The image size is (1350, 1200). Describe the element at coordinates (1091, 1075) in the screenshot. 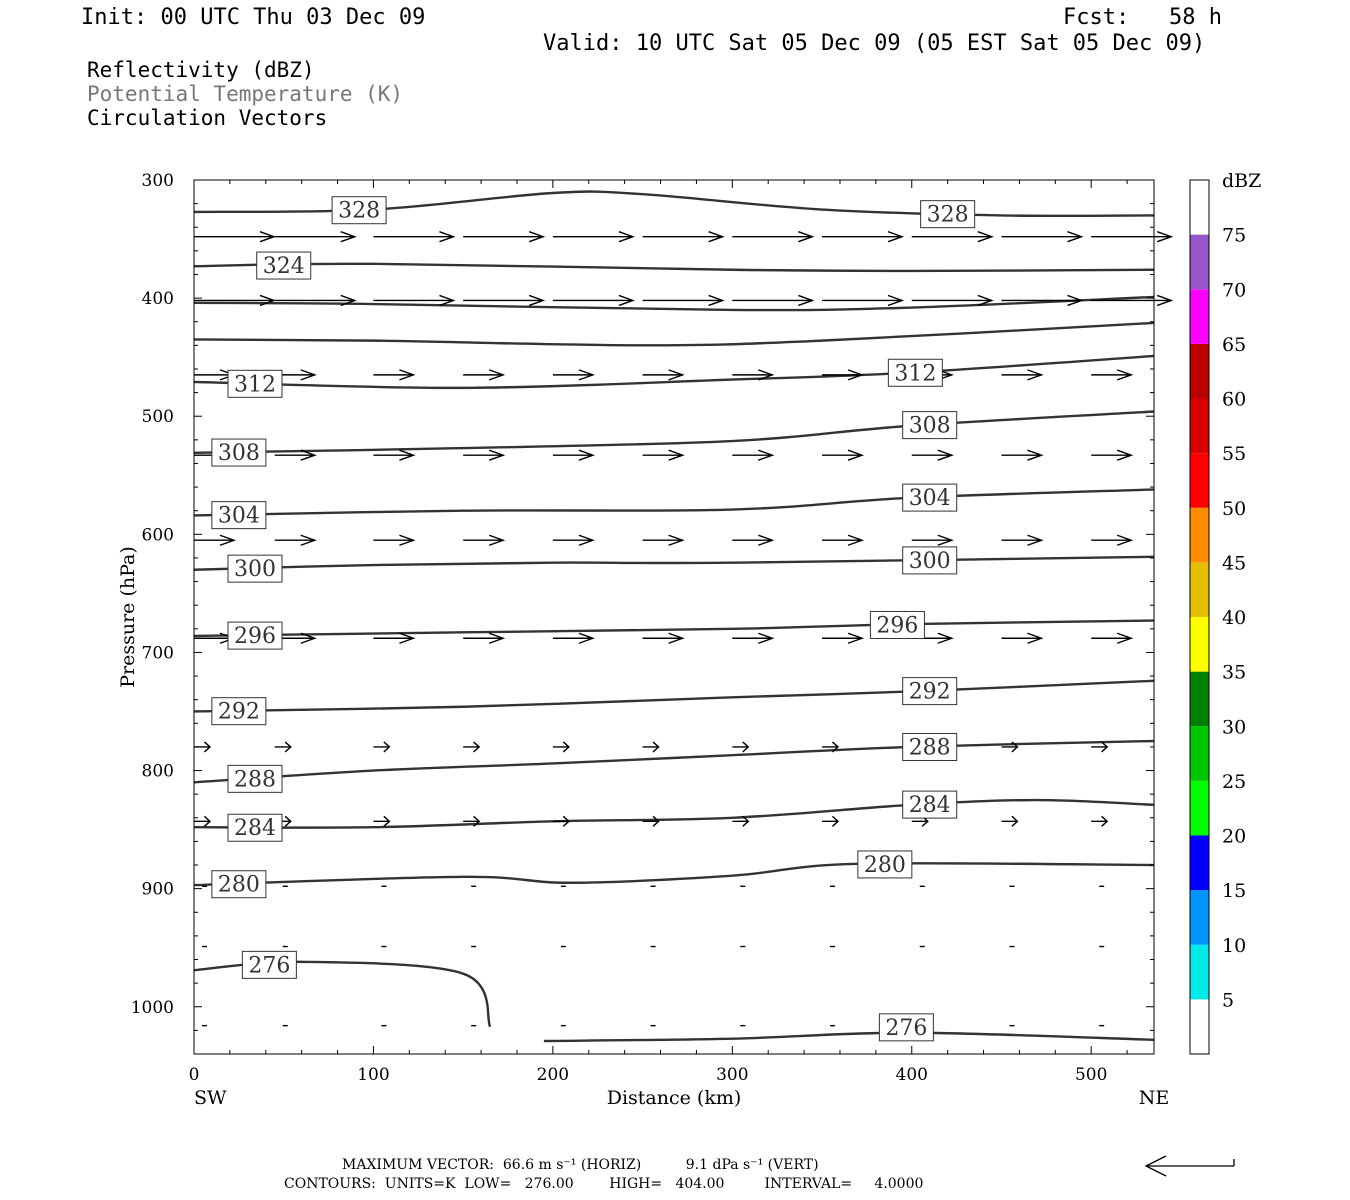

I see `x-tick-label: 500` at that location.